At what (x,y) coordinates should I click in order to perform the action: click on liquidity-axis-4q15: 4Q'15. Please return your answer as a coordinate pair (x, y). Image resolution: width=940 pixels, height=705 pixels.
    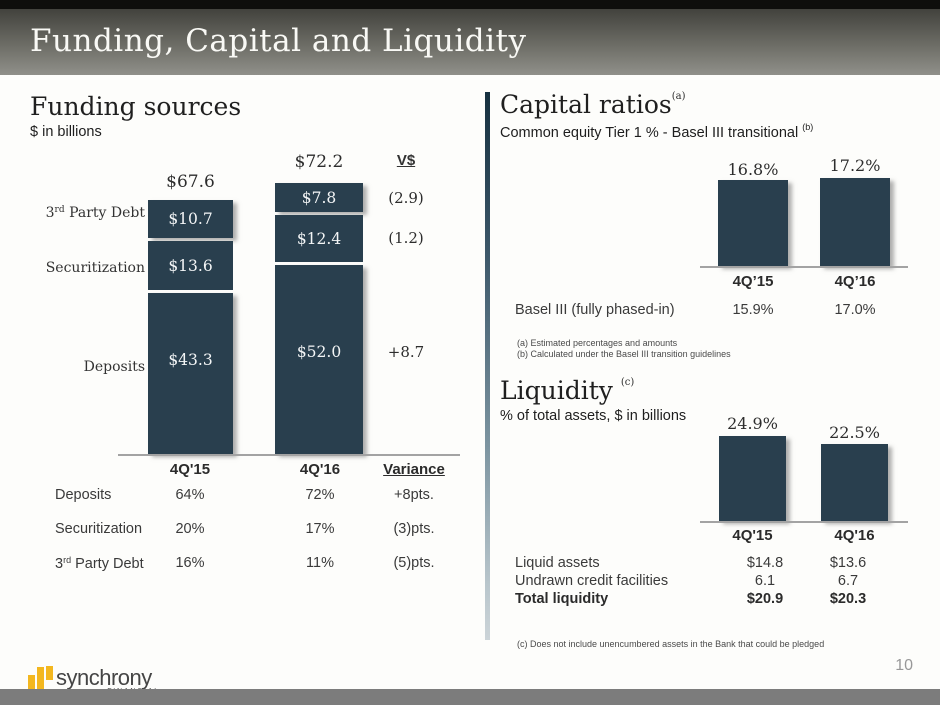
    Looking at the image, I should click on (752, 535).